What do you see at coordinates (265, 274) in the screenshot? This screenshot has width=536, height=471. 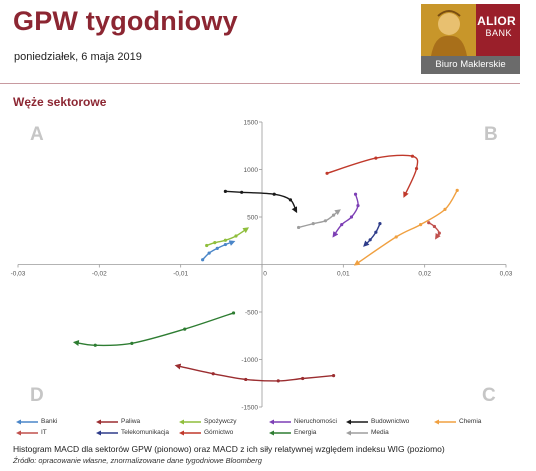 I see `x-tick-label: 0` at bounding box center [265, 274].